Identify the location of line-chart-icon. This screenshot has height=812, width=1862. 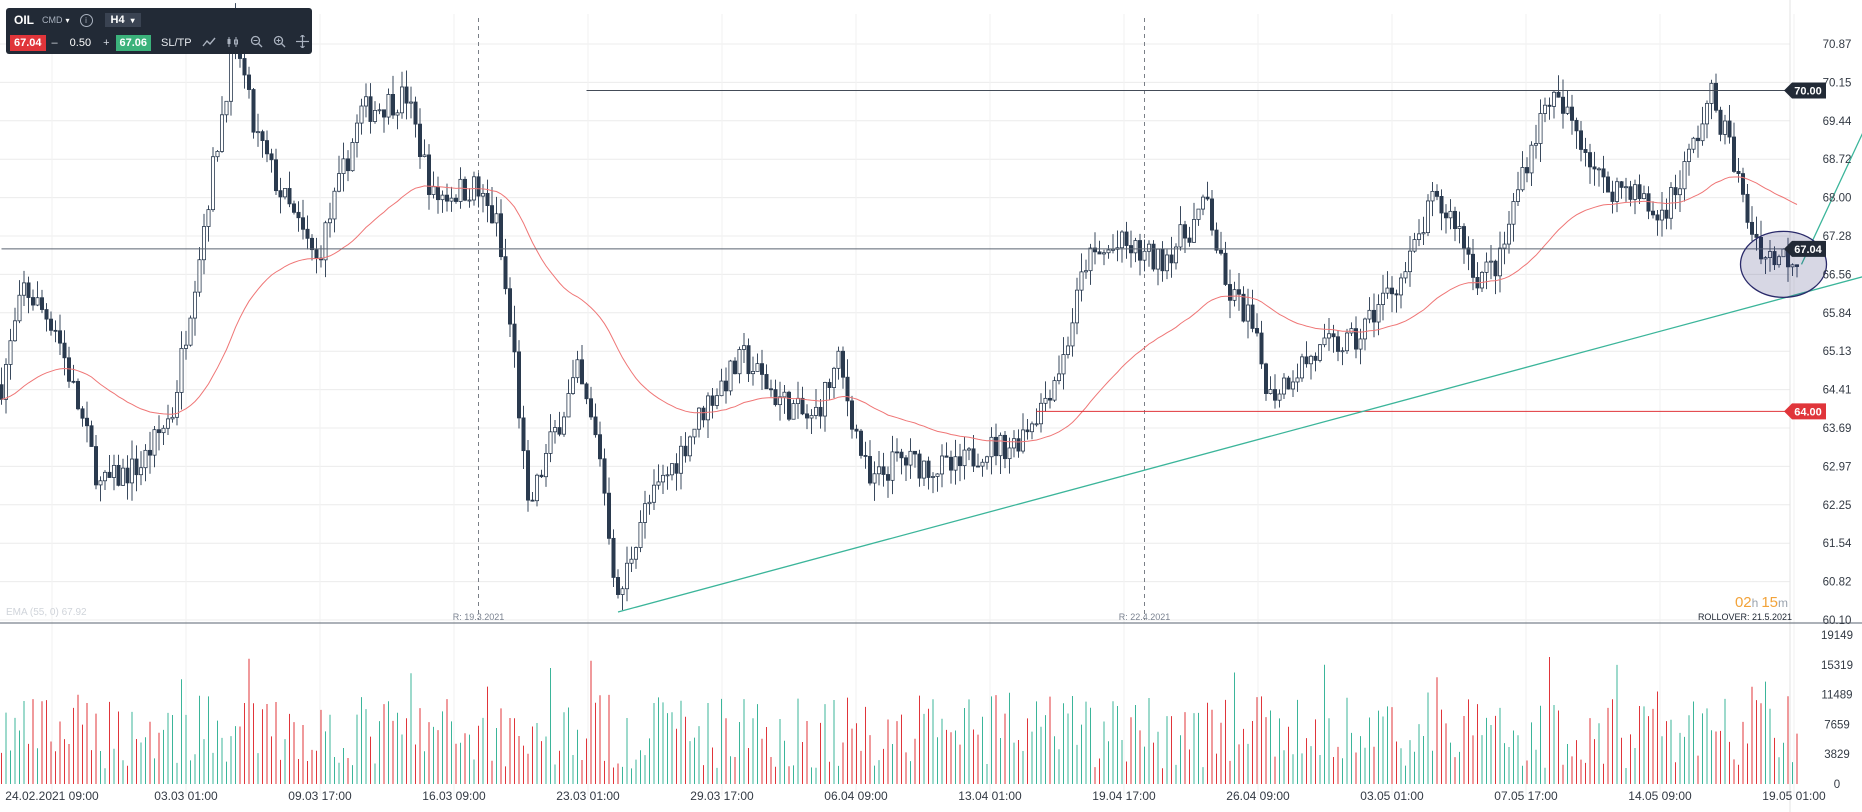
(209, 43).